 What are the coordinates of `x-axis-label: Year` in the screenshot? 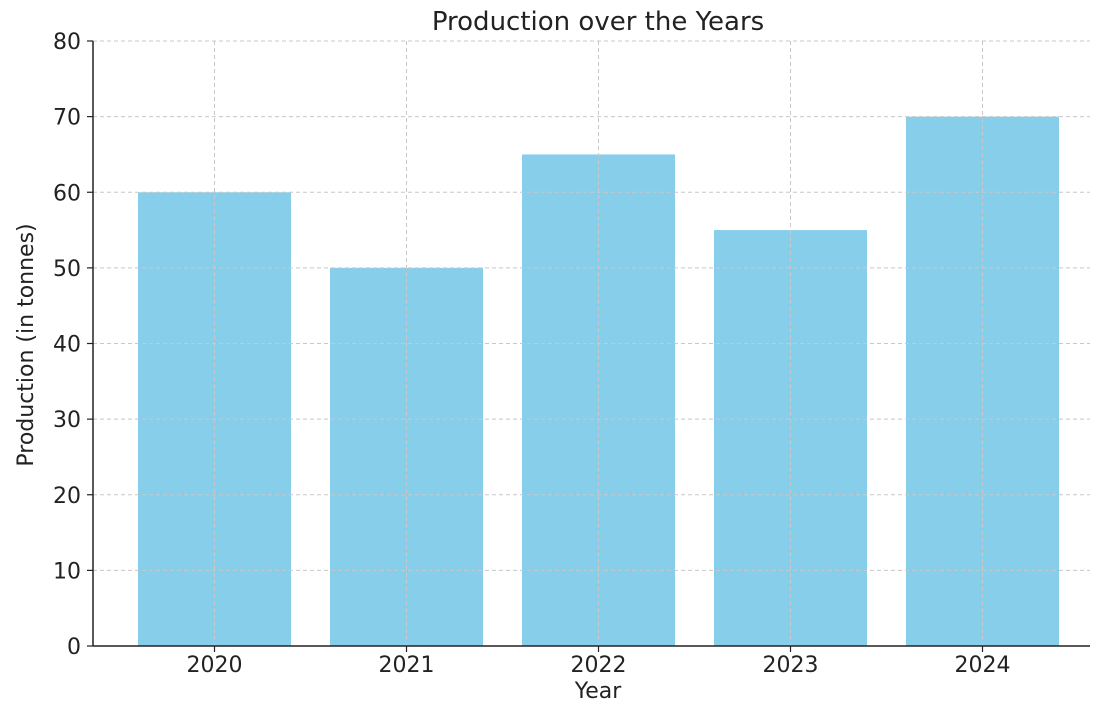 It's located at (598, 690).